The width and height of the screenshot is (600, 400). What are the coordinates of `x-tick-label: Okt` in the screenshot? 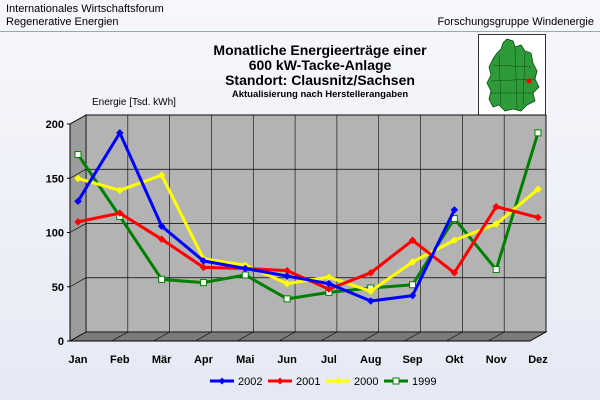 It's located at (454, 360).